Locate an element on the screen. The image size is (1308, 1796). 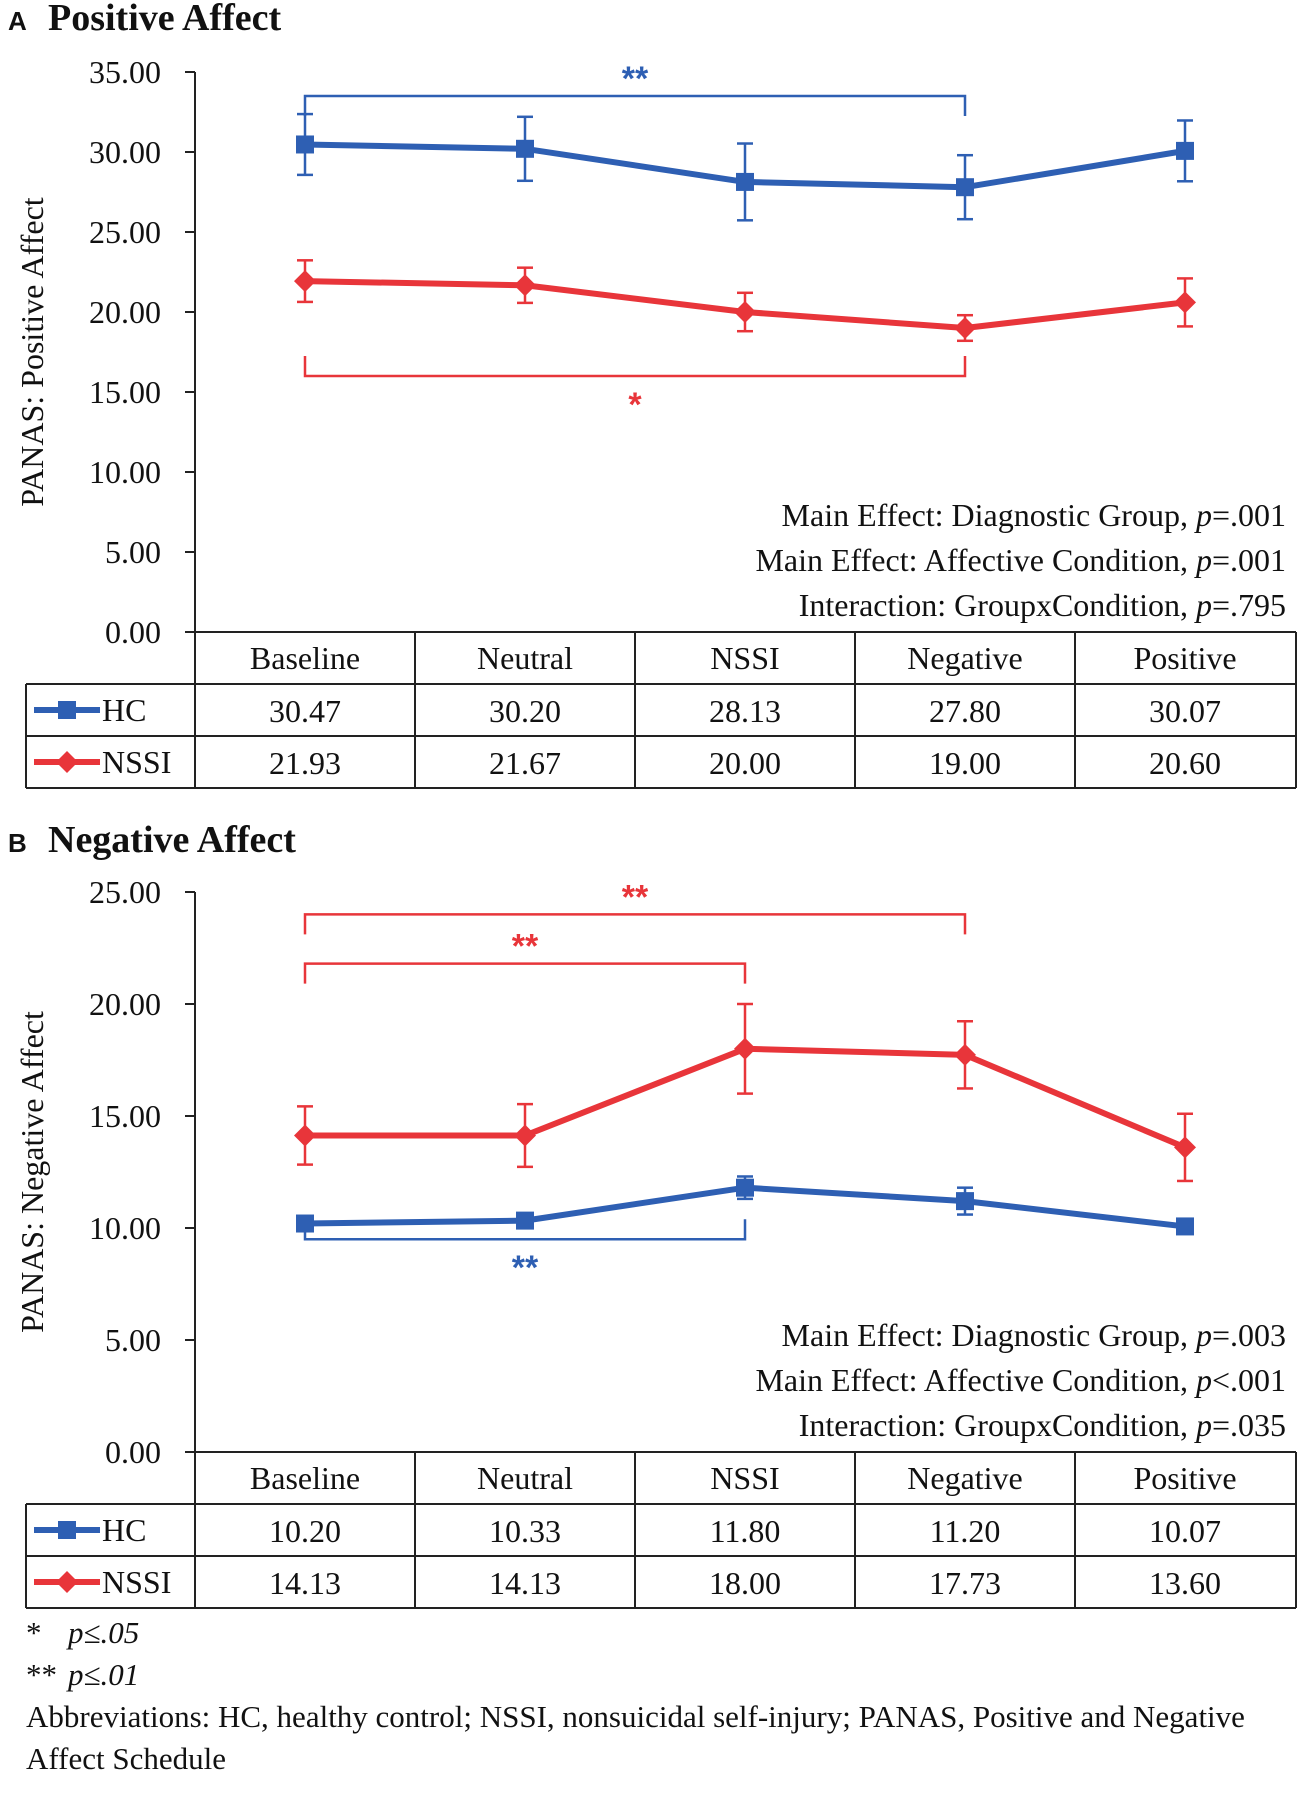
table-value-cell: 10.20 is located at coordinates (305, 1531).